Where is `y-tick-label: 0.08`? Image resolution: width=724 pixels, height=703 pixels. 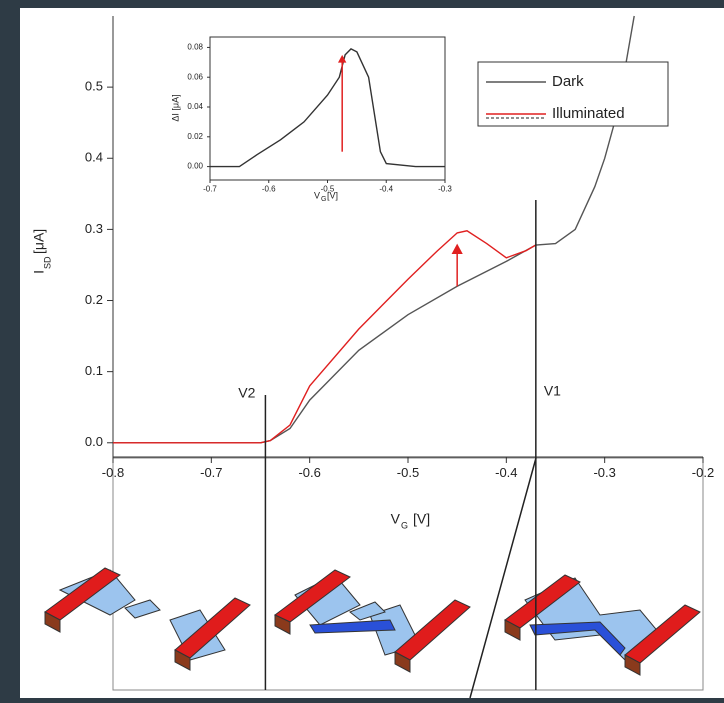 y-tick-label: 0.08 is located at coordinates (195, 47).